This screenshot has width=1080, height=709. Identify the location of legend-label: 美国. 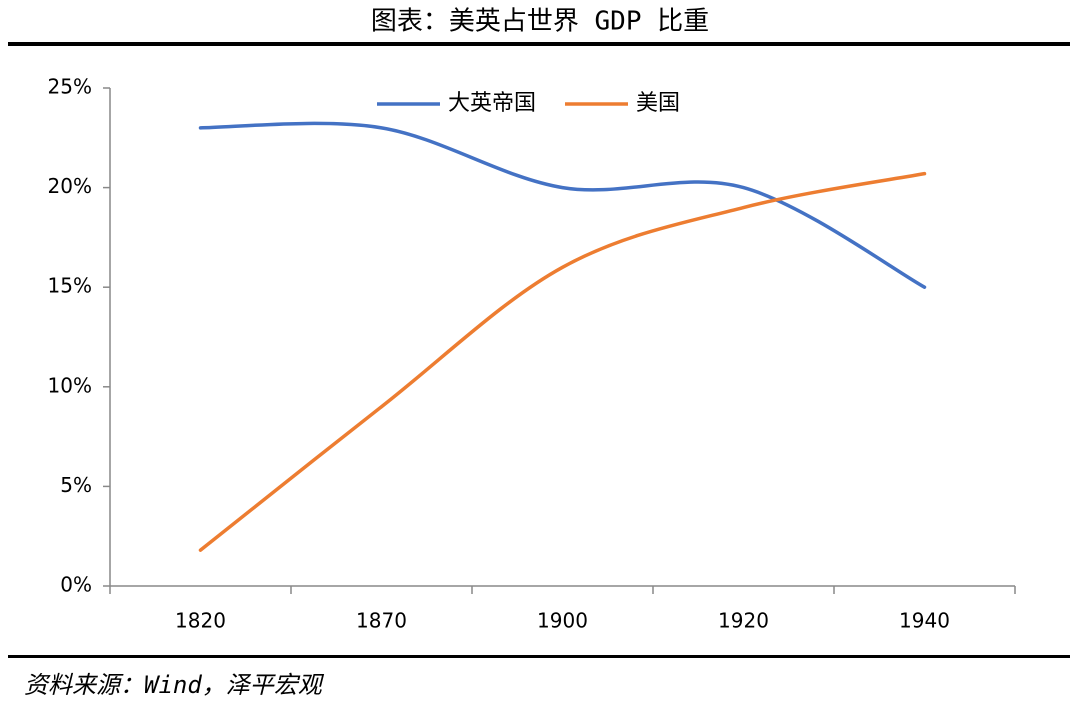
(658, 103).